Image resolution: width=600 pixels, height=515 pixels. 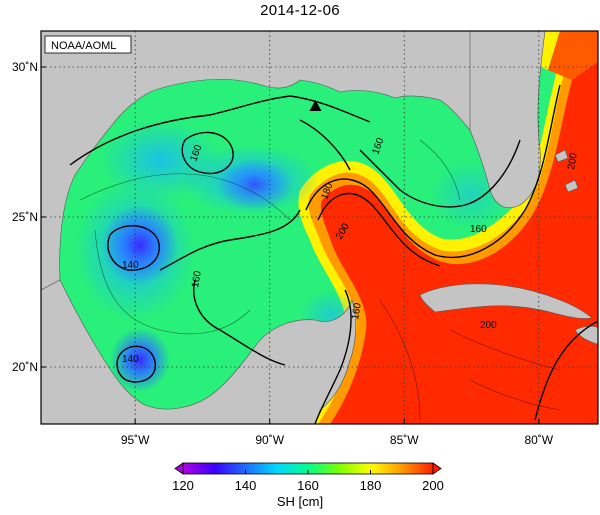 I want to click on colorbar: 120 140 160 180 200, so click(x=308, y=477).